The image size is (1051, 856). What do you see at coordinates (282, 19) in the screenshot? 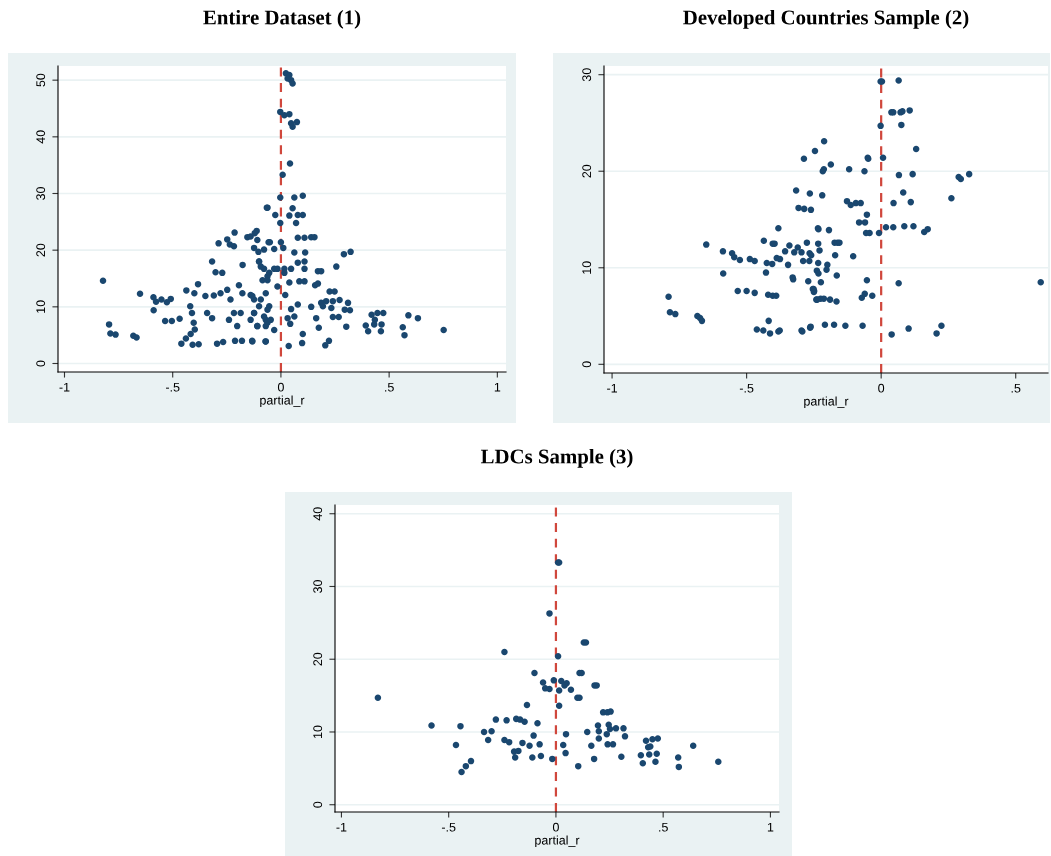
I see `chart-title: Entire Dataset (1)` at bounding box center [282, 19].